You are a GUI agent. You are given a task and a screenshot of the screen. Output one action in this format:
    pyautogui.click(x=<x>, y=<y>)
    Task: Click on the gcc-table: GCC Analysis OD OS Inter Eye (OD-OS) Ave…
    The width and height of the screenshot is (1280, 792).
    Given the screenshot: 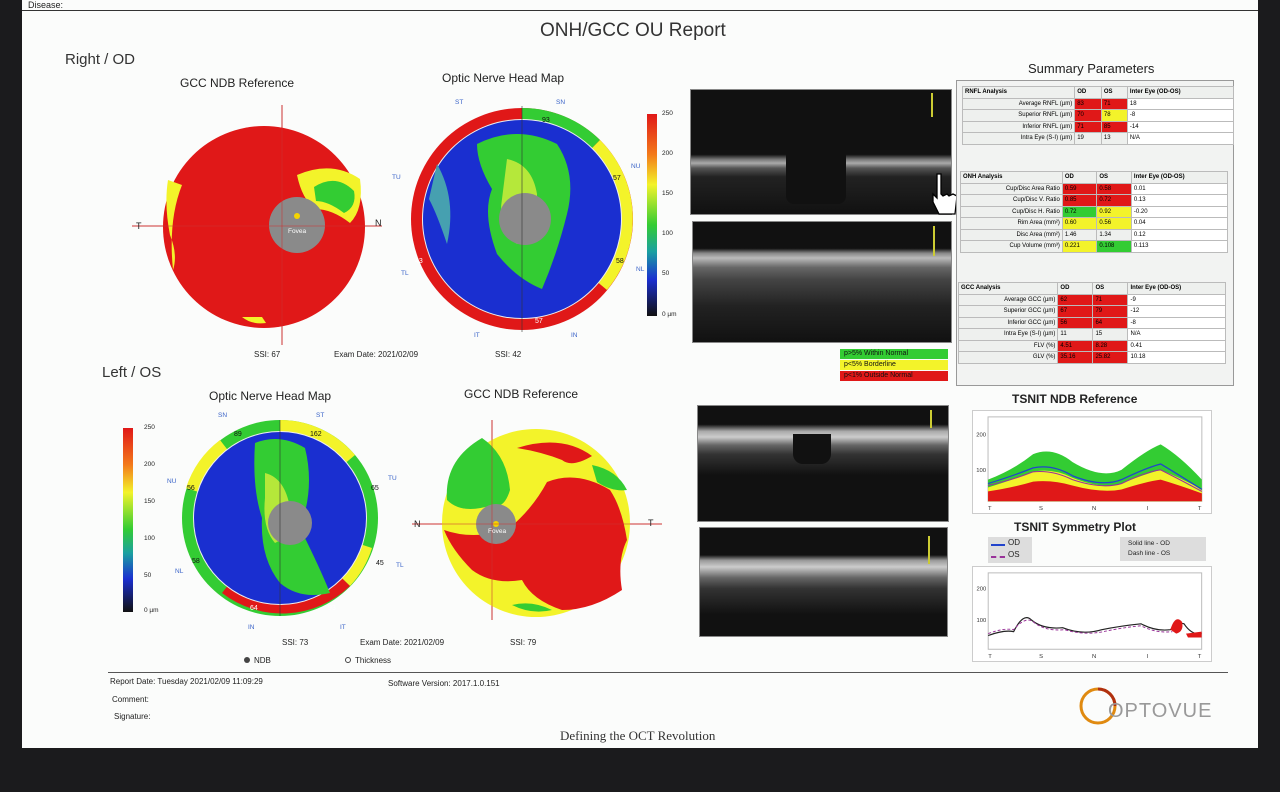 What is the action you would take?
    pyautogui.click(x=1091, y=323)
    